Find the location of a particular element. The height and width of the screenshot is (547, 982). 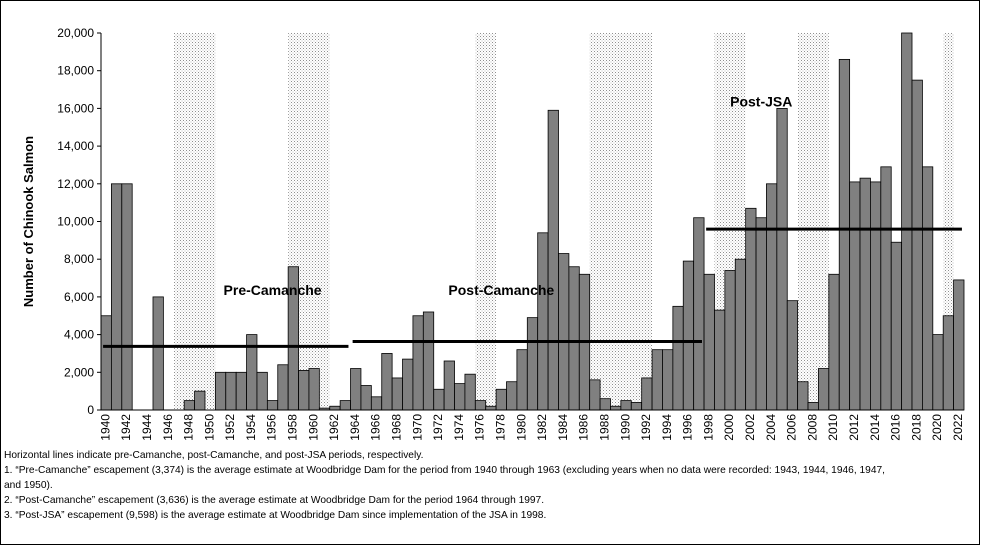

bar-2004 is located at coordinates (772, 297).